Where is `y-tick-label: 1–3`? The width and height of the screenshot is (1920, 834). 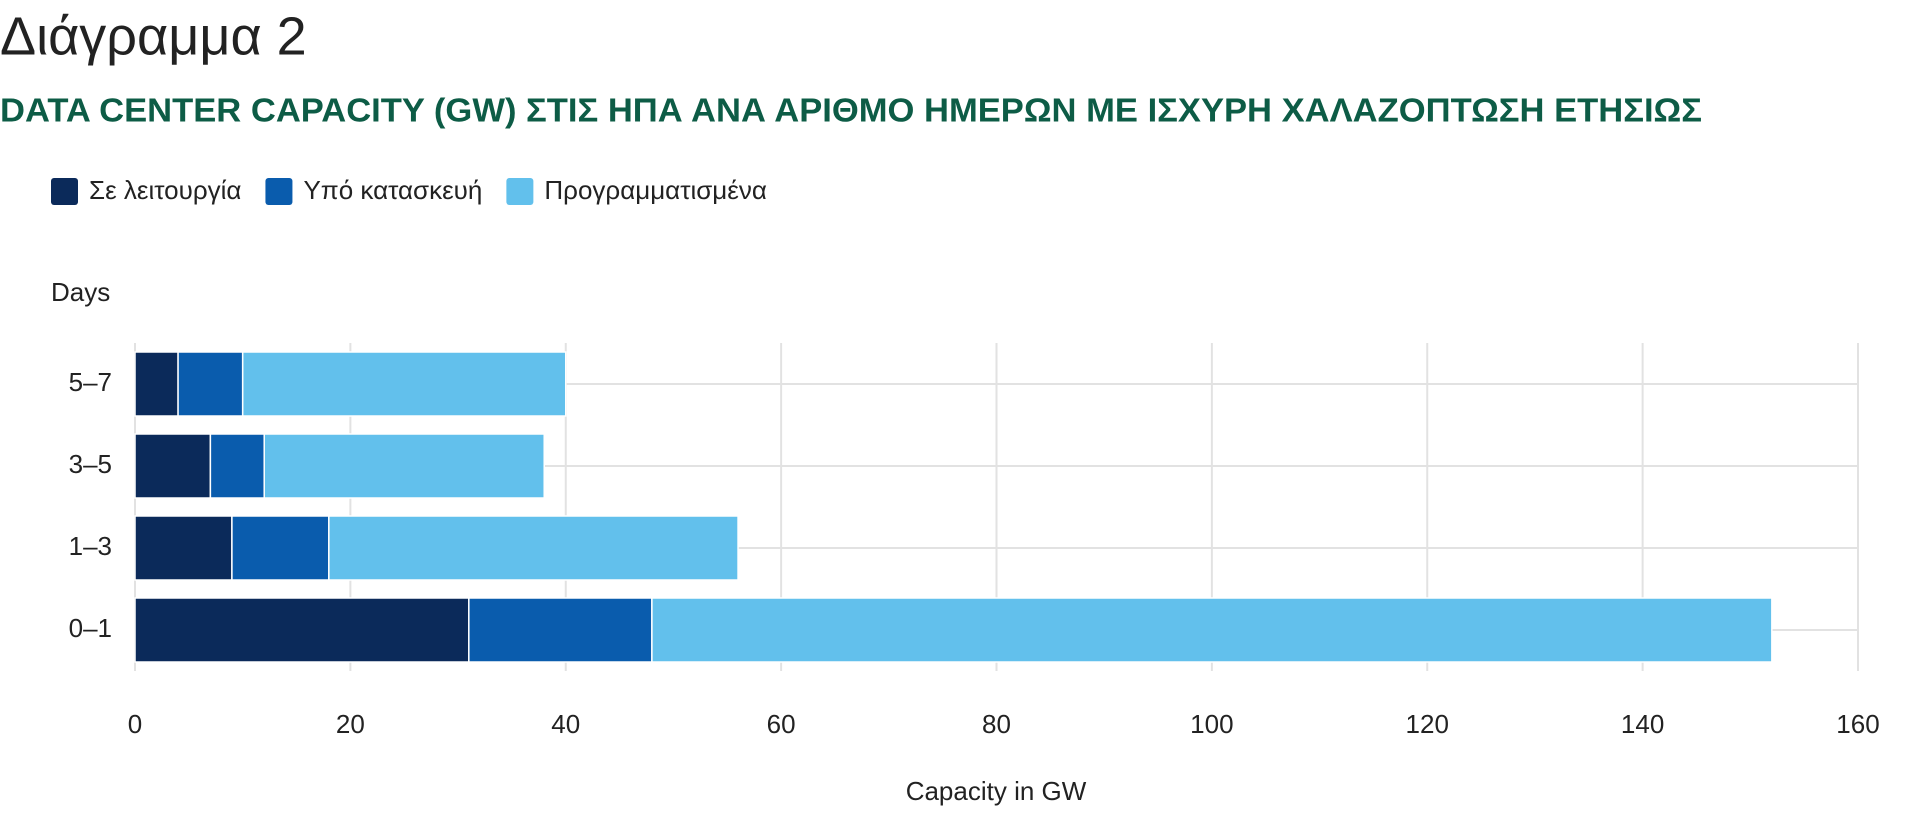
y-tick-label: 1–3 is located at coordinates (90, 546).